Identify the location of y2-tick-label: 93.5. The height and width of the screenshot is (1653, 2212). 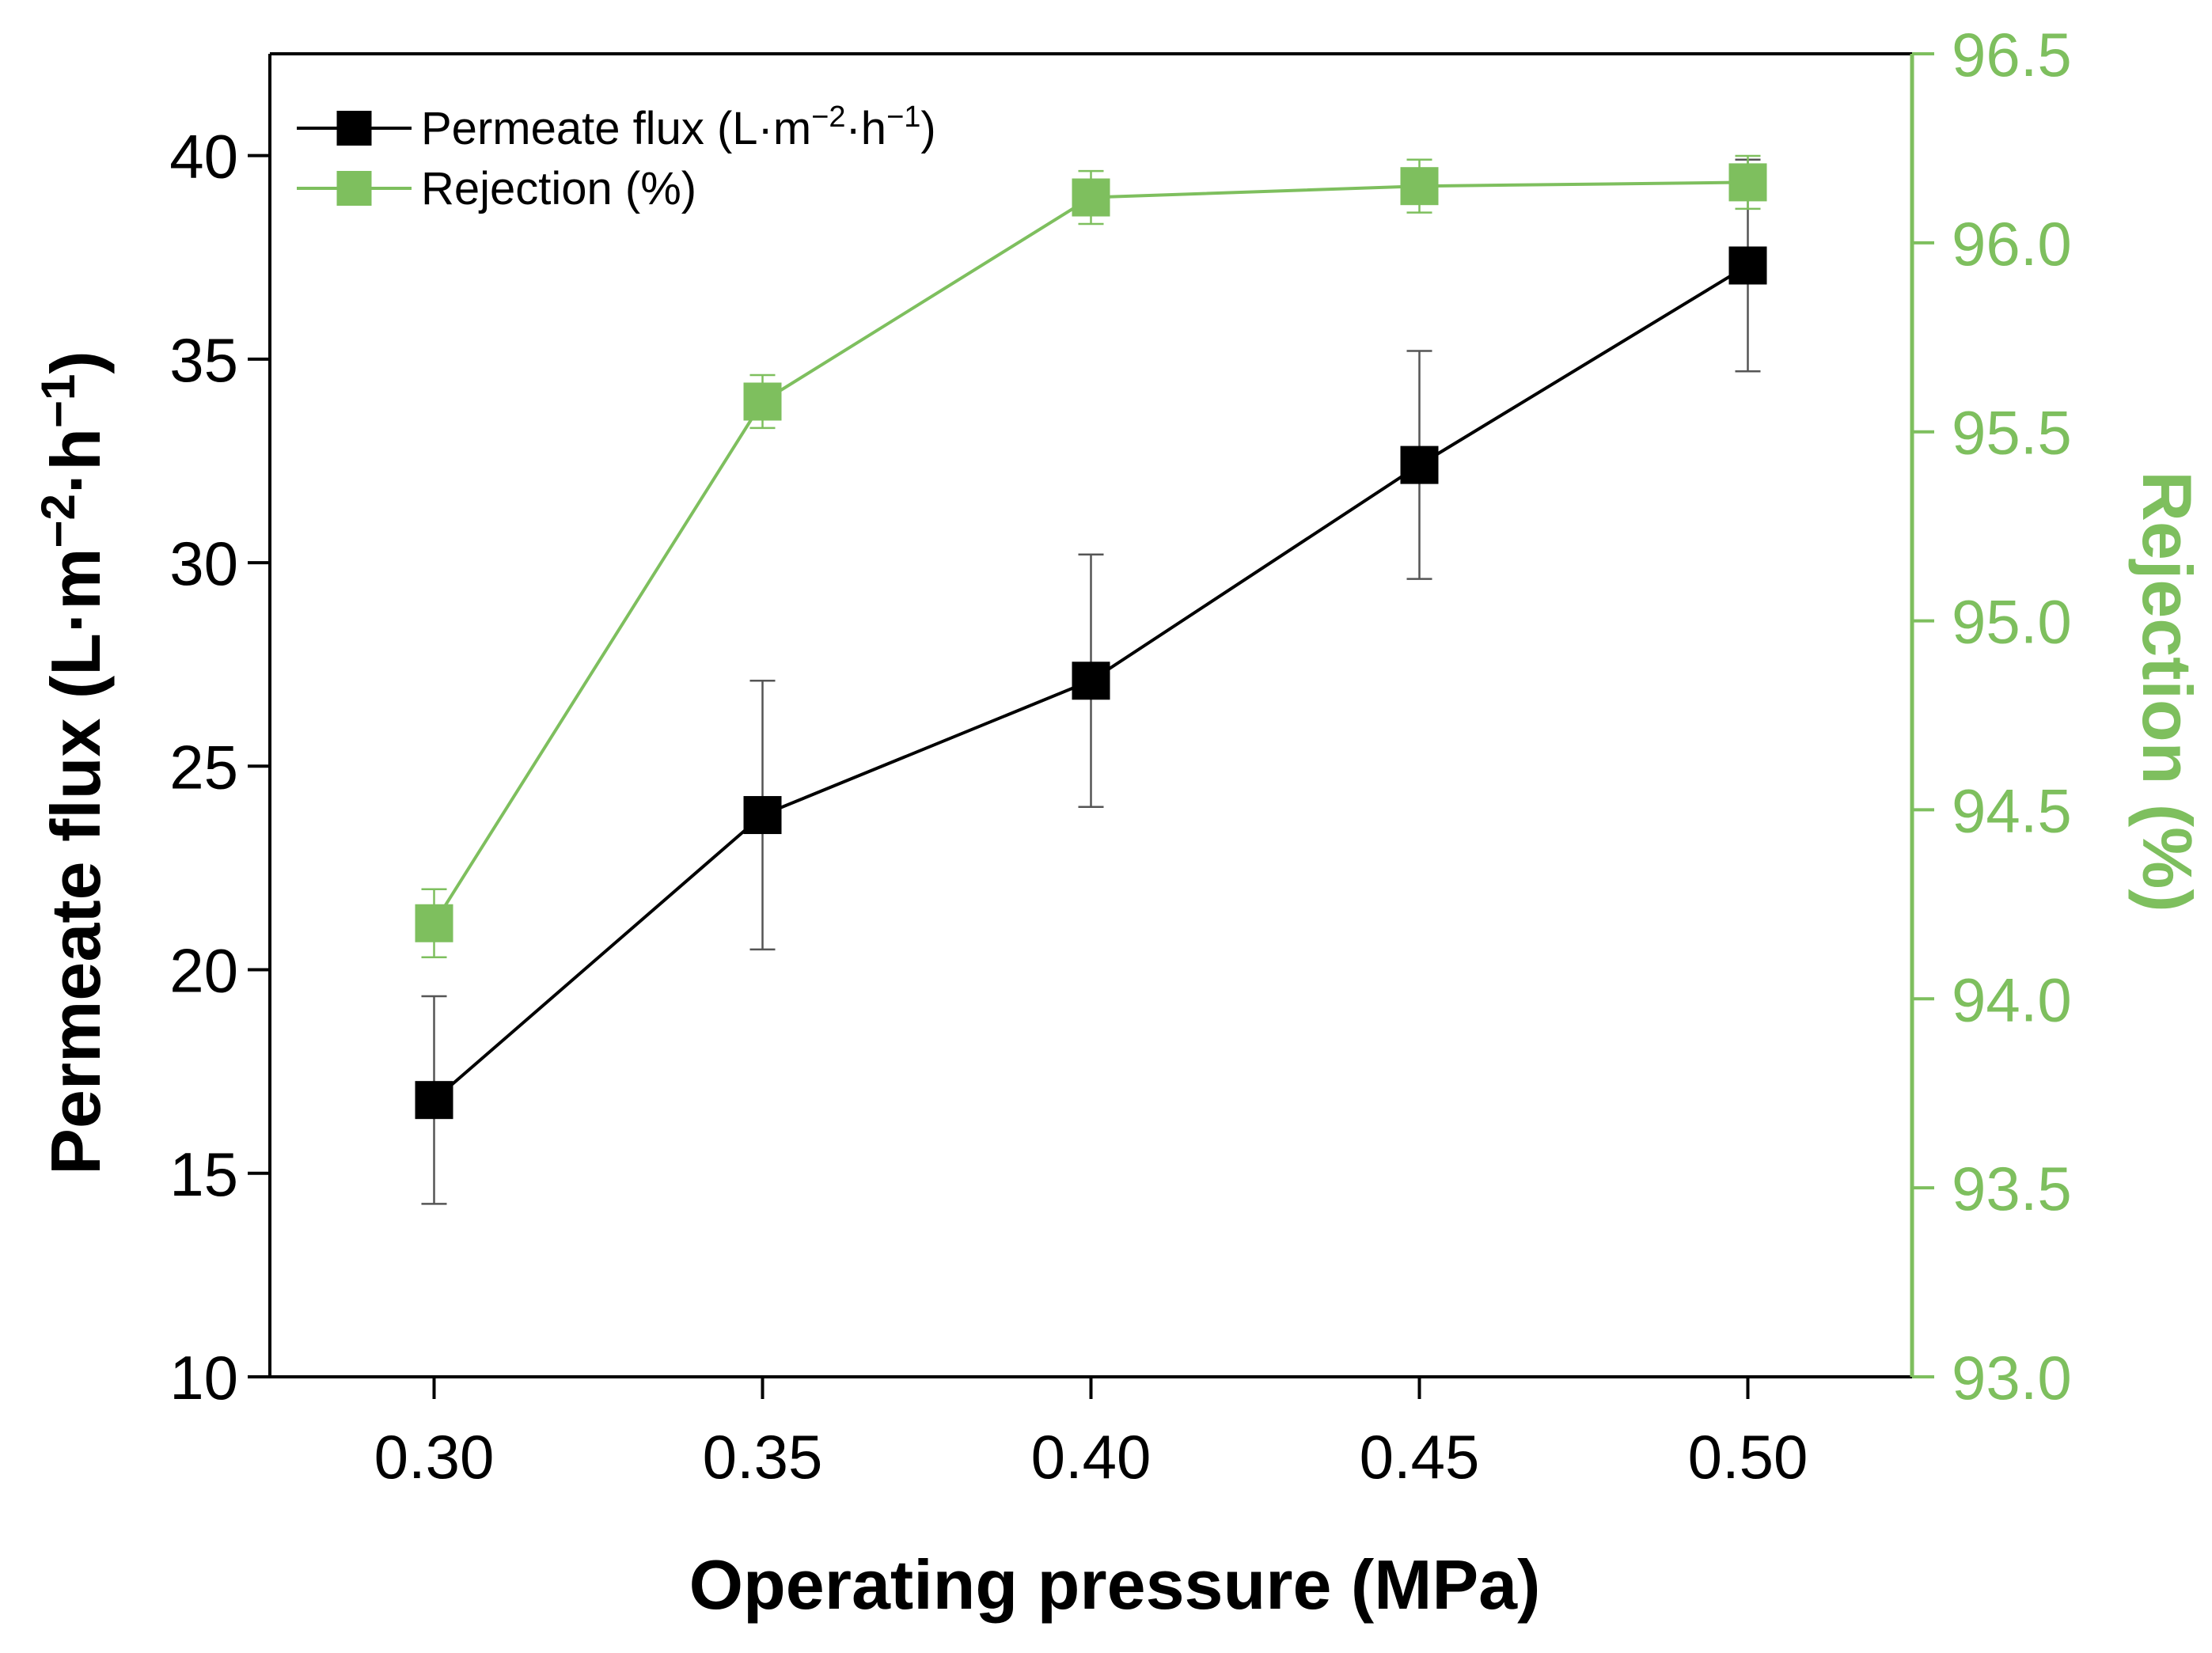
(2012, 1188).